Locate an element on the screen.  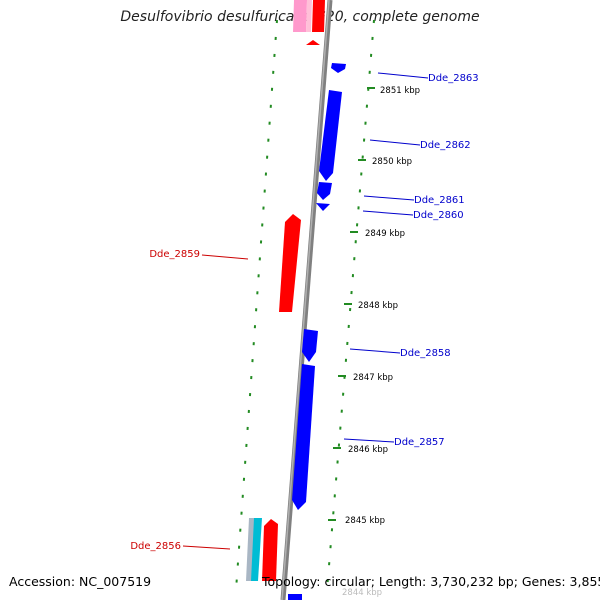
genome-backbone is located at coordinates (306, 300).